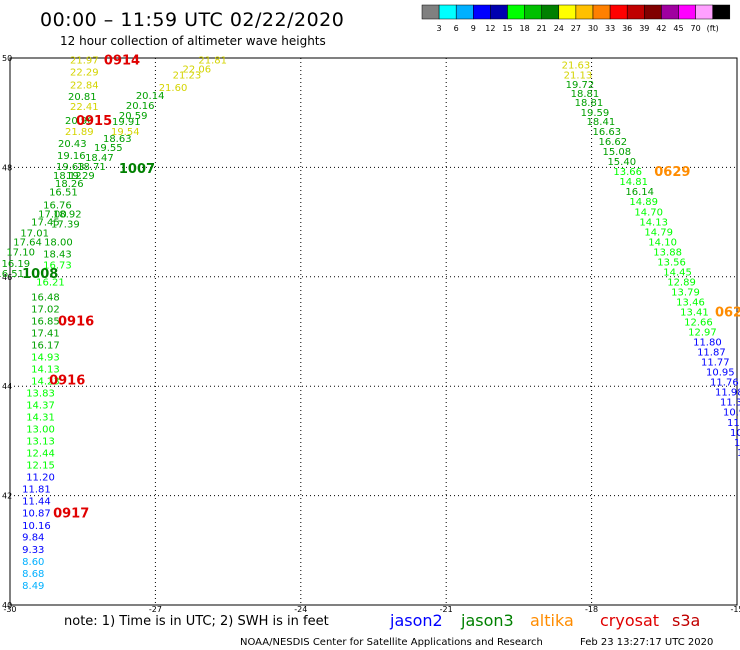 Image resolution: width=740 pixels, height=650 pixels. What do you see at coordinates (7, 386) in the screenshot?
I see `lat-tick-label: 44` at bounding box center [7, 386].